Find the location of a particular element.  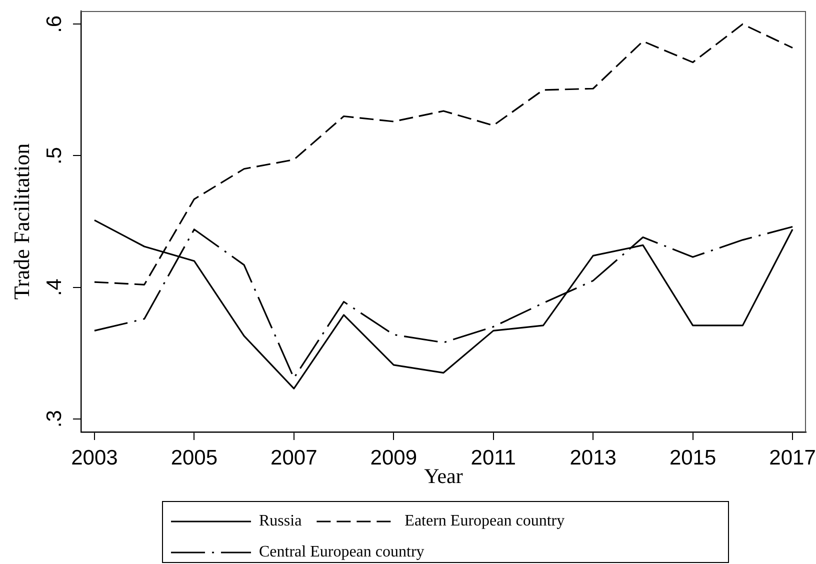

y-tick-label: .3 is located at coordinates (54, 419).